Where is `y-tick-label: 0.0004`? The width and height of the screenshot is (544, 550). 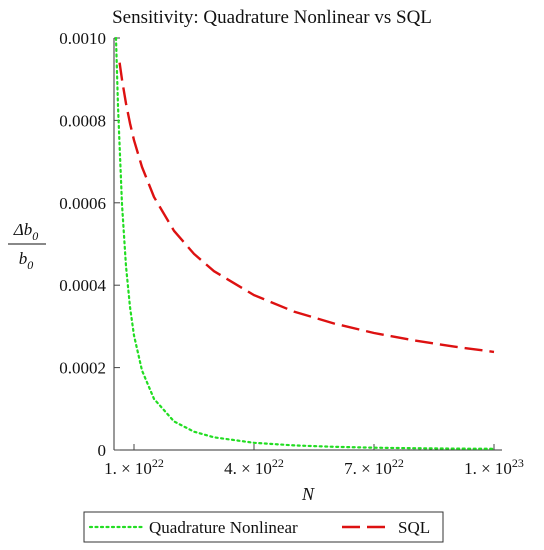
y-tick-label: 0.0004 is located at coordinates (82, 285).